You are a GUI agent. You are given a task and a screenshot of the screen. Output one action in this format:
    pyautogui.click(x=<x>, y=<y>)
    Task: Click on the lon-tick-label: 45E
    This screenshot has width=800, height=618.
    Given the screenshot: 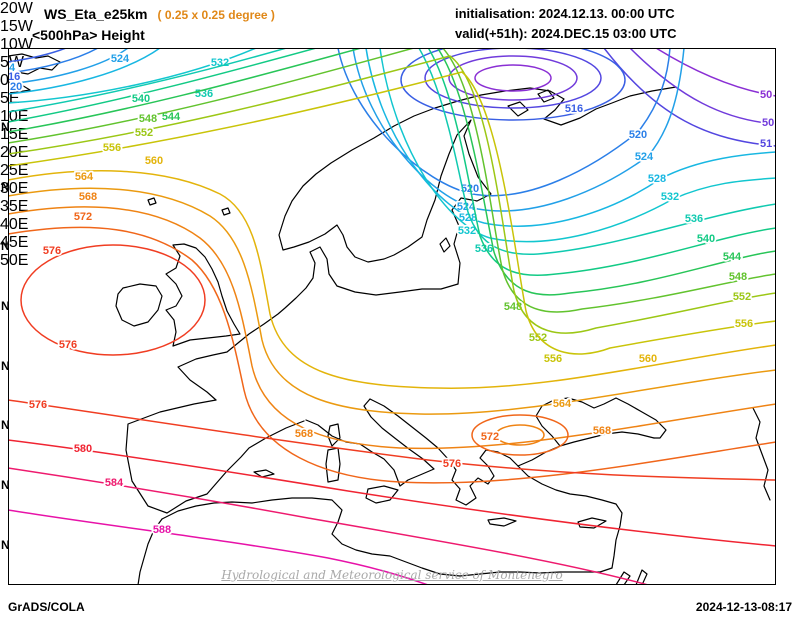 What is the action you would take?
    pyautogui.click(x=14, y=242)
    